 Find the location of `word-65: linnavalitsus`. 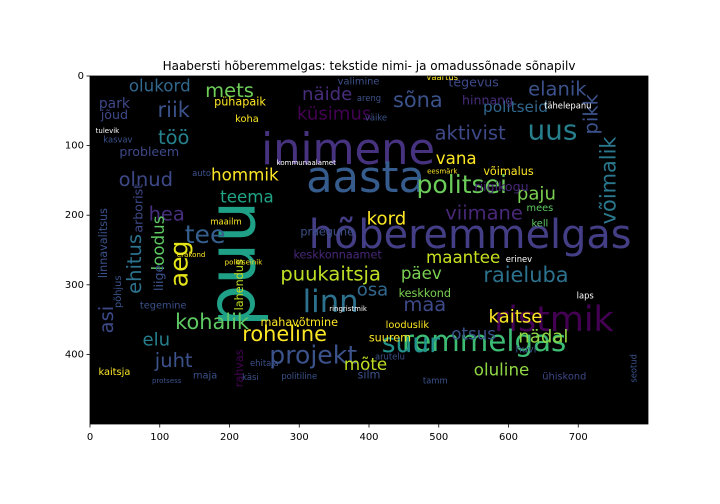

word-65: linnavalitsus is located at coordinates (103, 243).